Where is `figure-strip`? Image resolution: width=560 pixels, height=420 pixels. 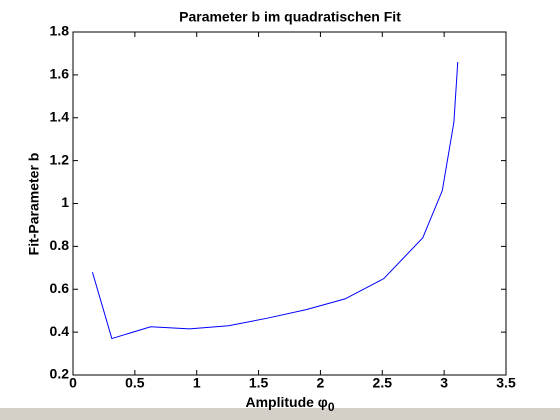
figure-strip is located at coordinates (280, 414).